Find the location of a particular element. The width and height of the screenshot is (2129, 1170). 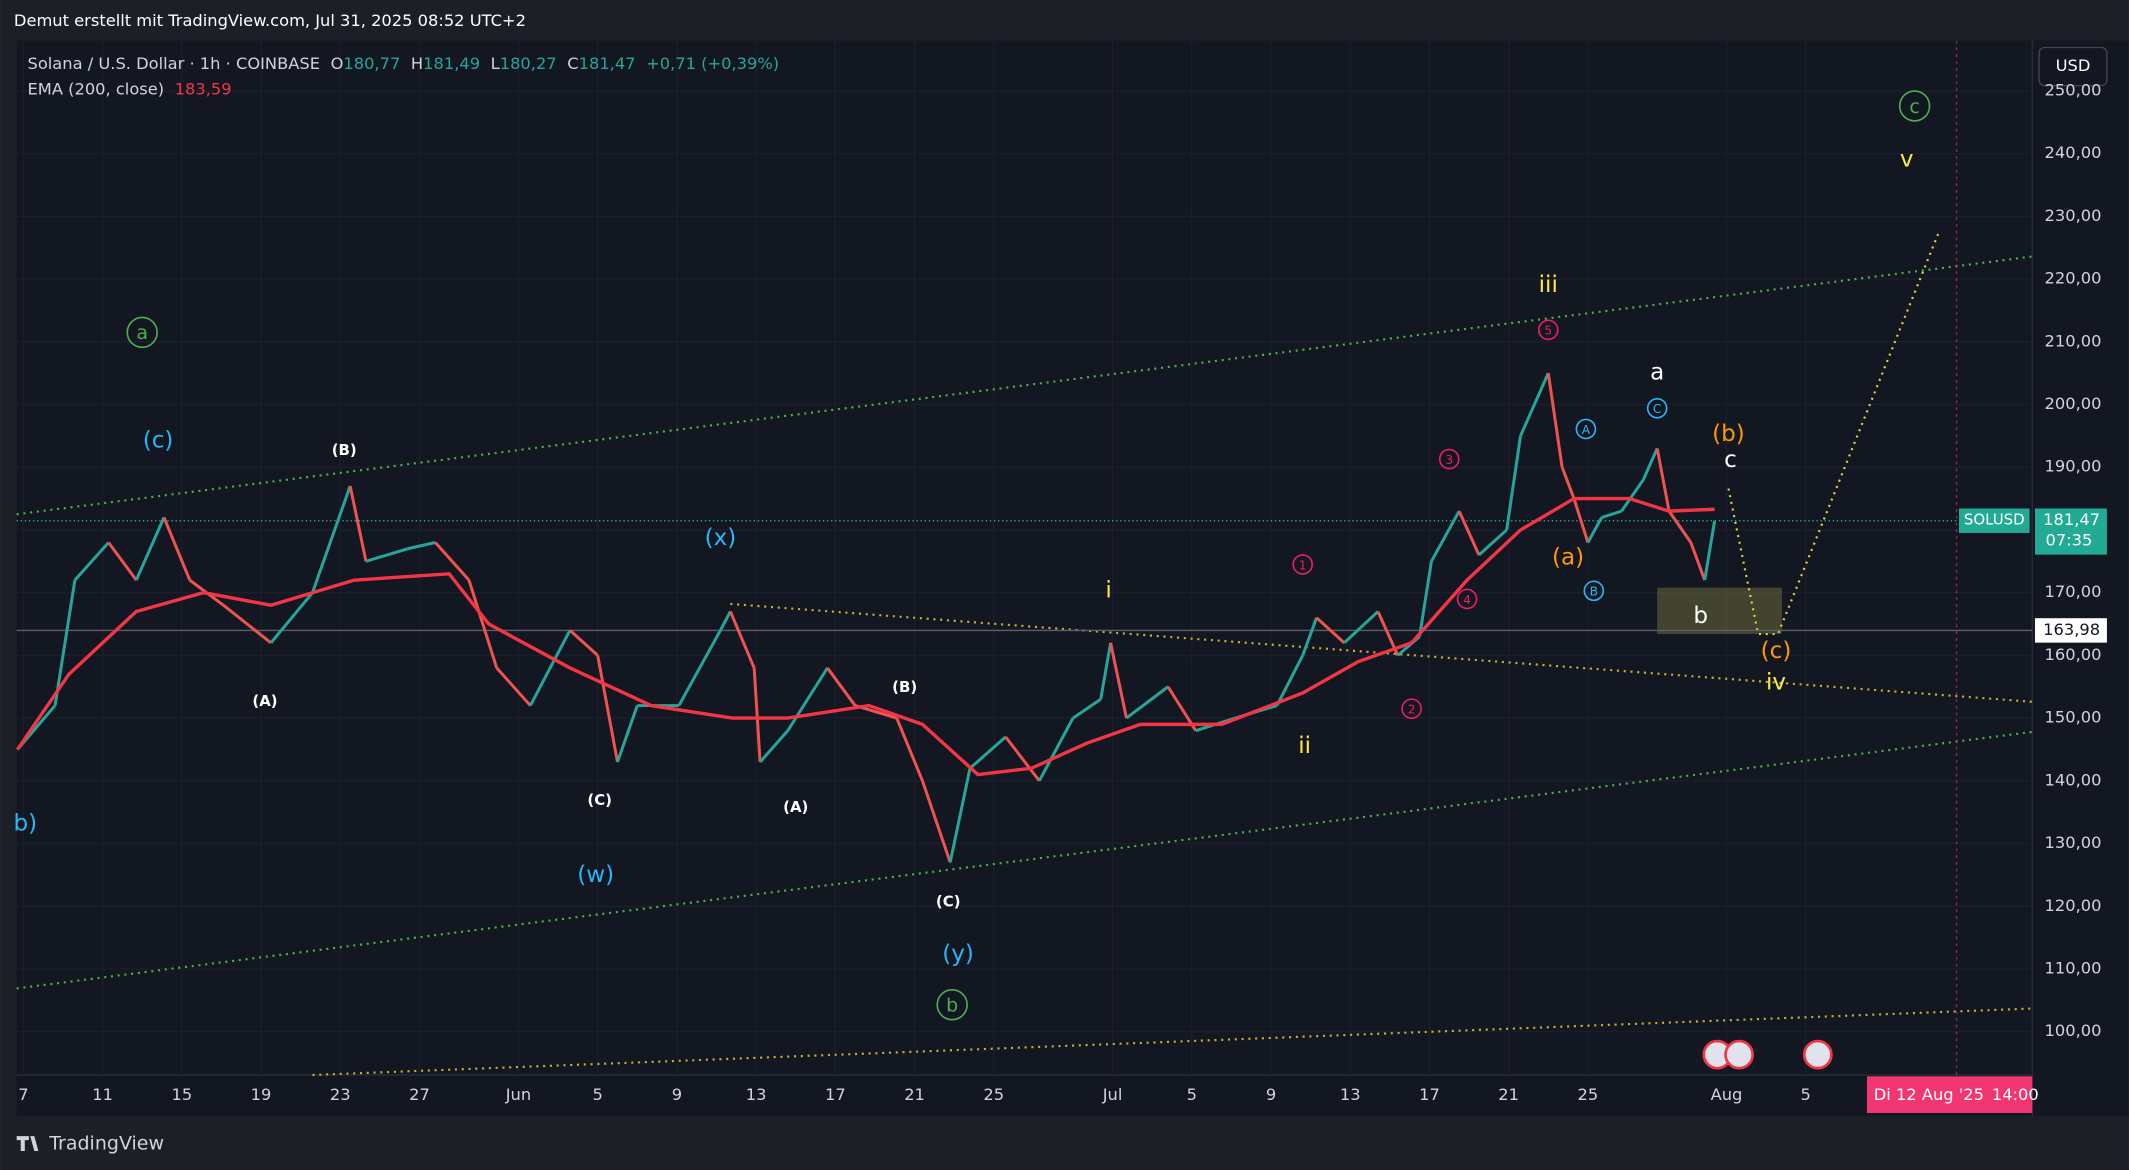

wave-label: ii is located at coordinates (1304, 746).